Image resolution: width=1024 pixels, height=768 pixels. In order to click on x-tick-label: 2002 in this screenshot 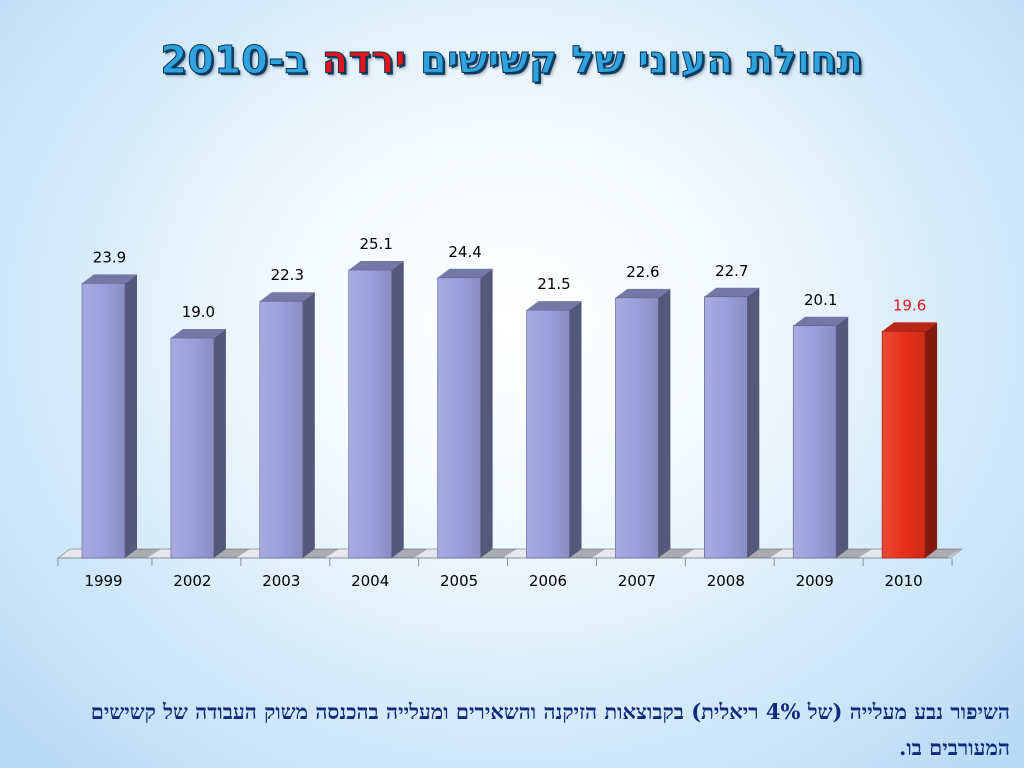, I will do `click(192, 581)`.